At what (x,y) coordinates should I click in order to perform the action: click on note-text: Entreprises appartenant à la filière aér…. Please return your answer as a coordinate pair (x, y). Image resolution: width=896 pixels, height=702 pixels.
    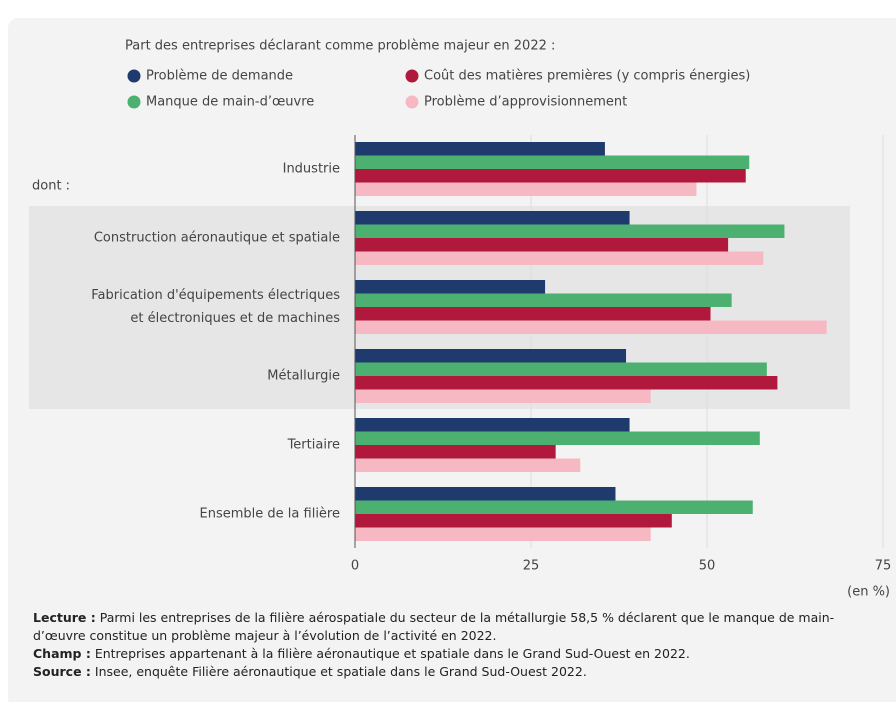
    Looking at the image, I should click on (392, 653).